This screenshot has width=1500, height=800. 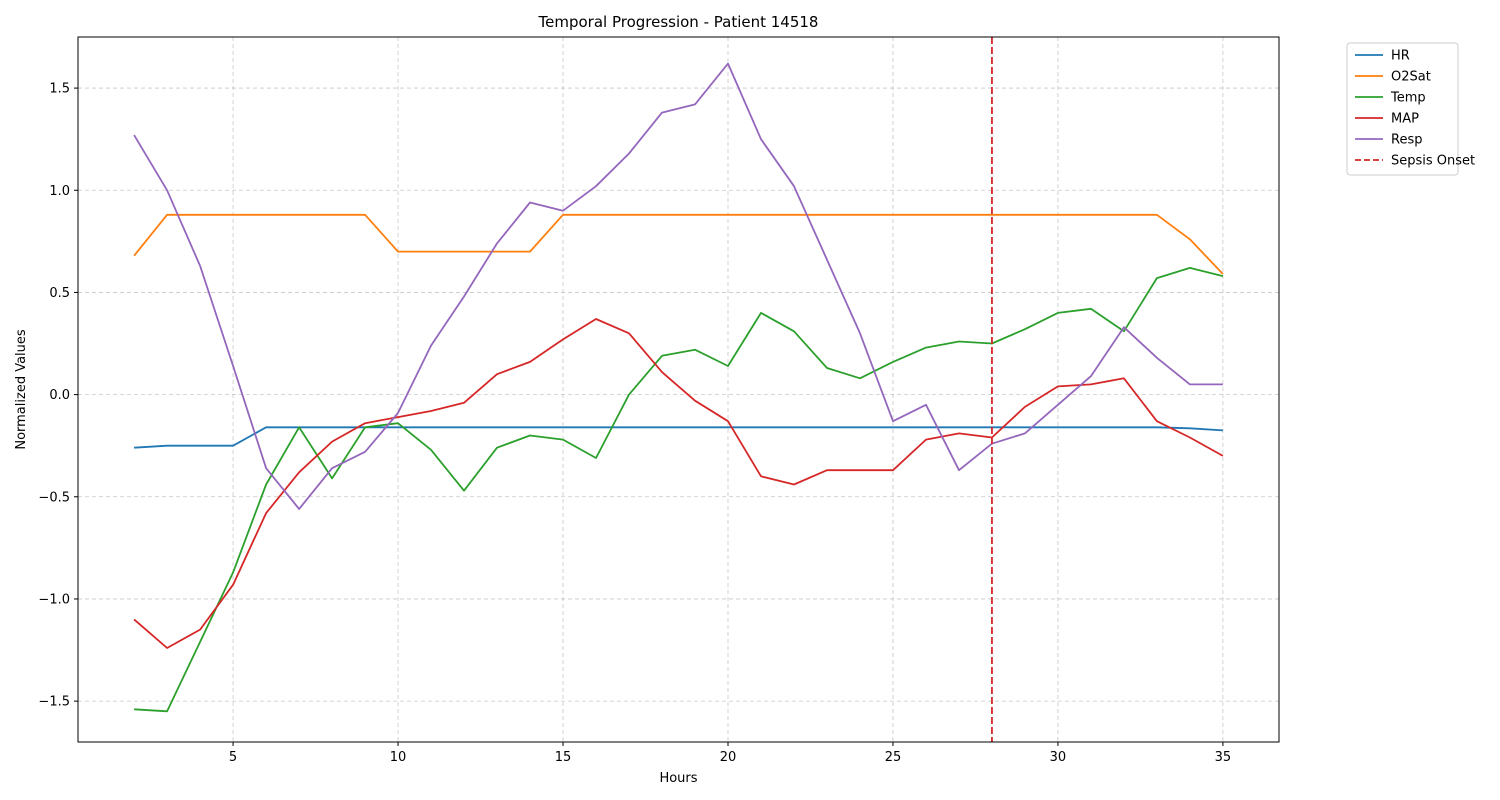 I want to click on y-tick-label: −1.0, so click(x=54, y=599).